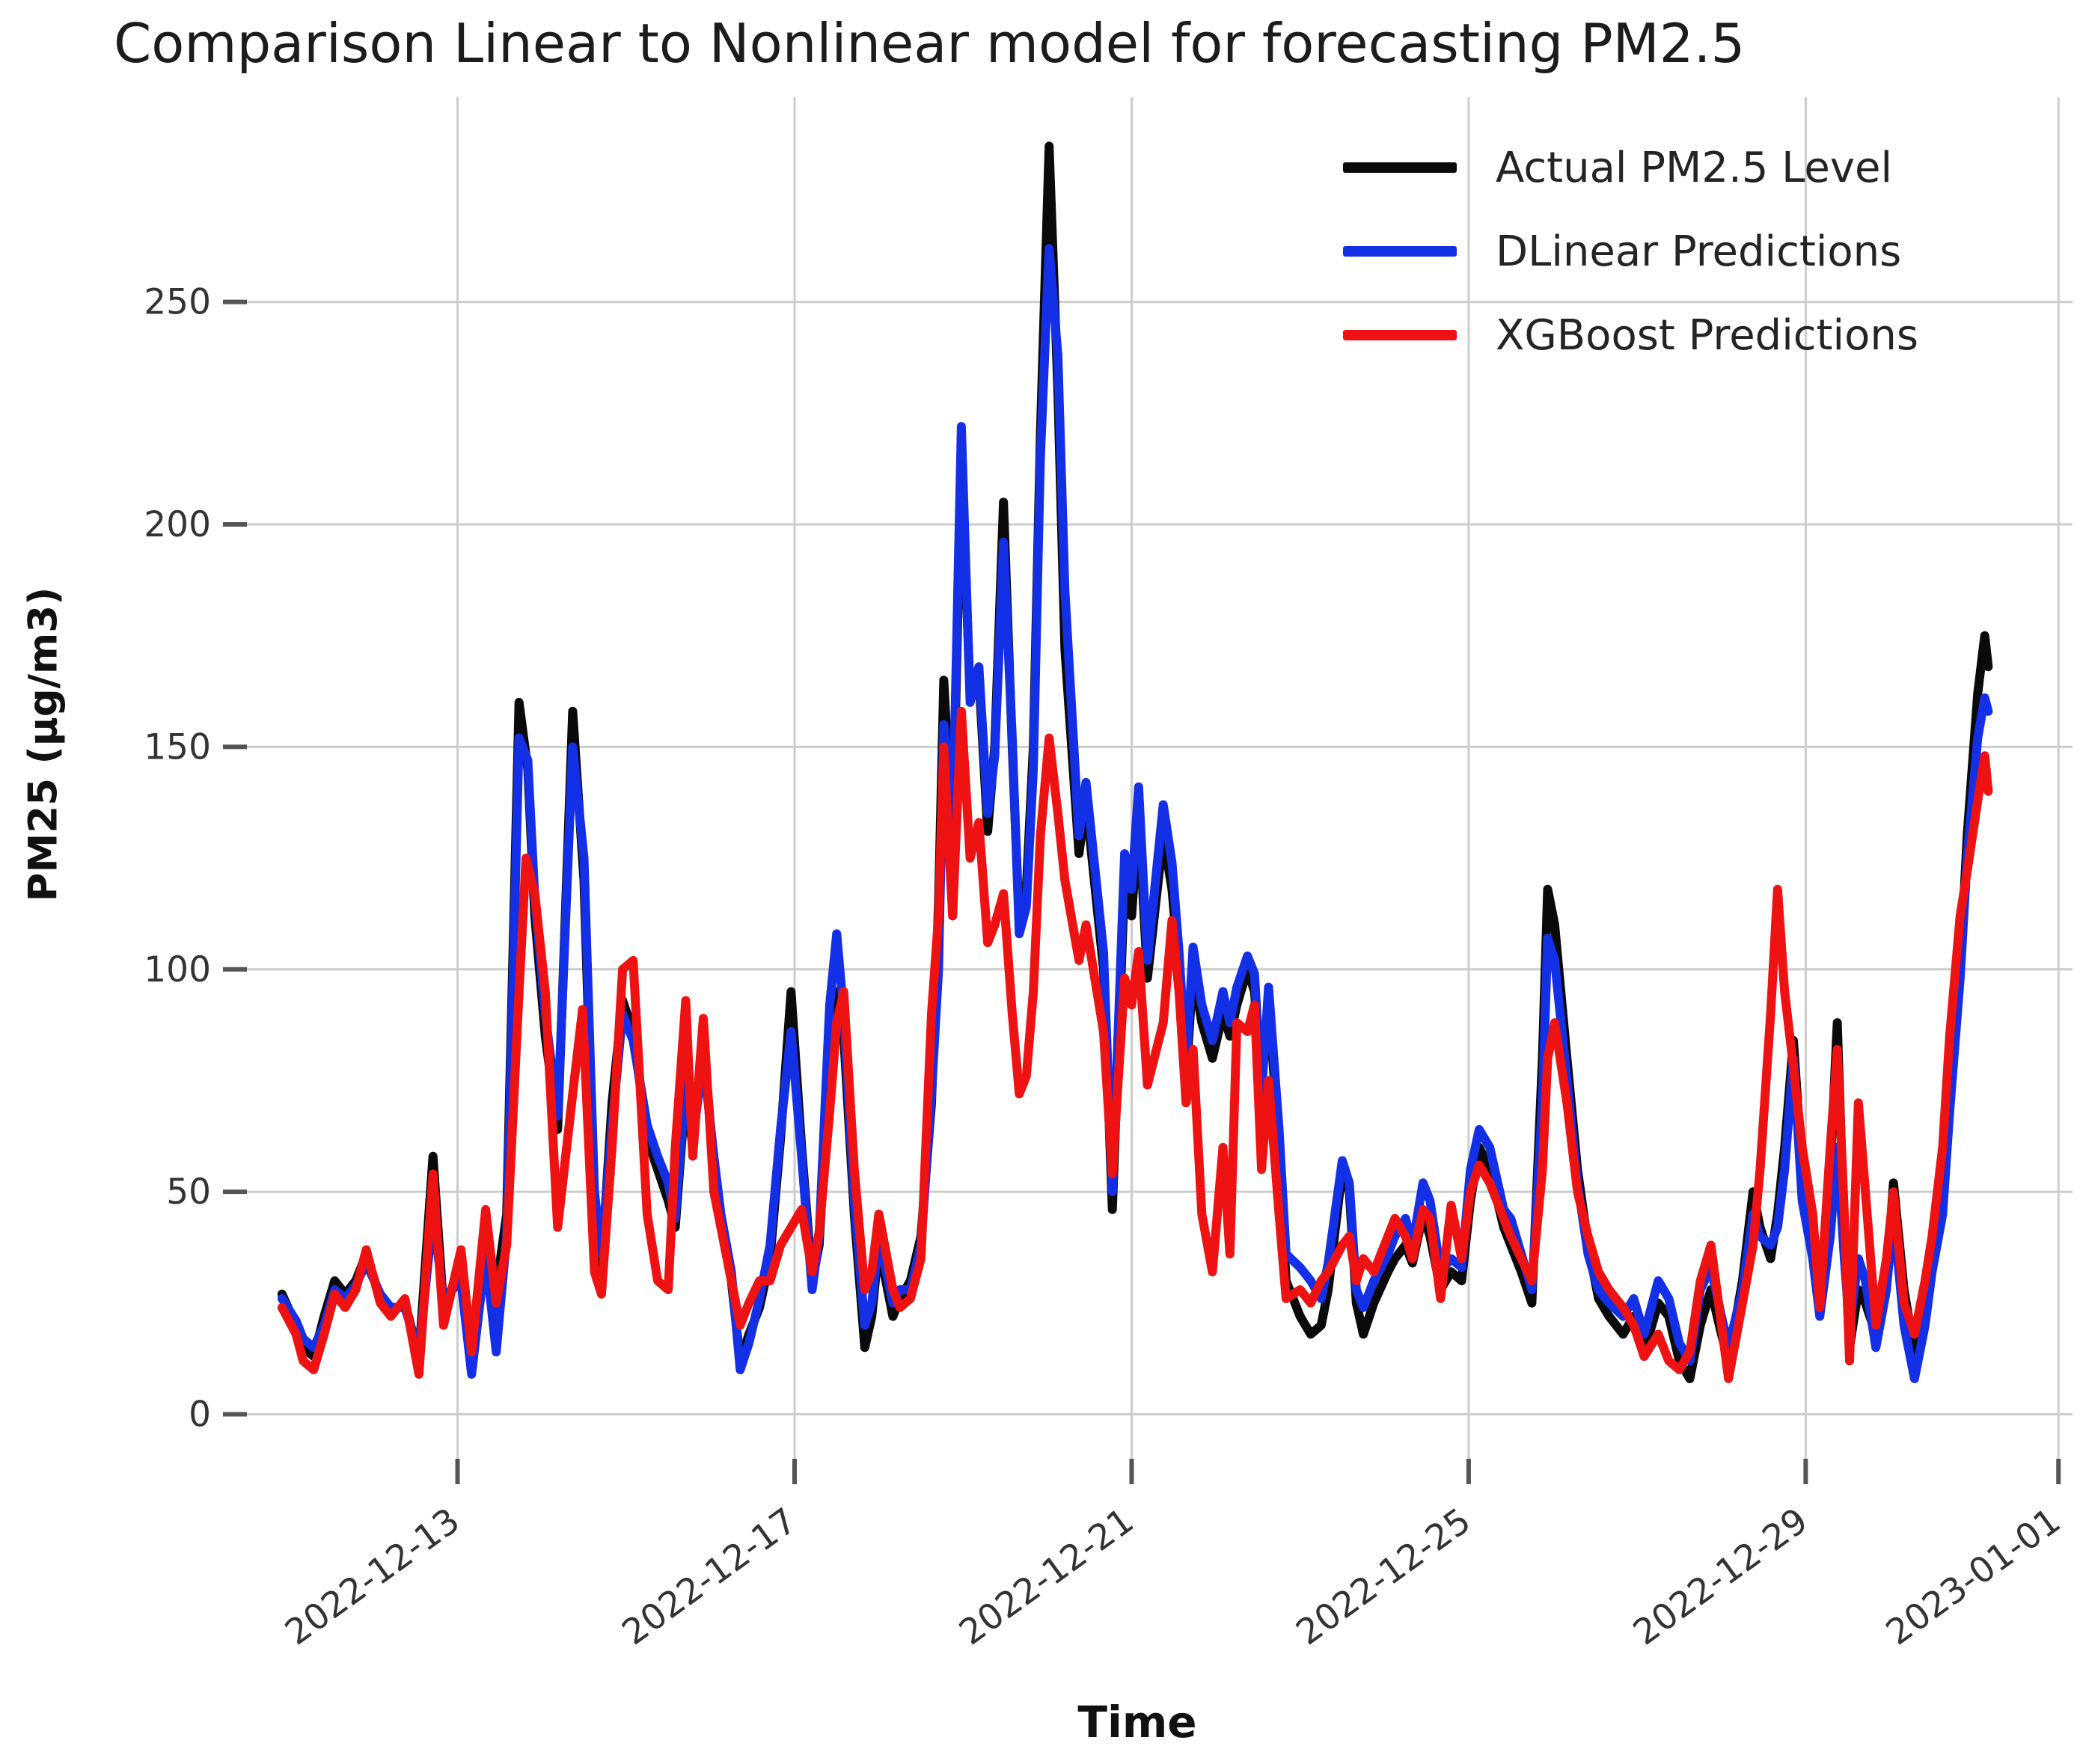 The height and width of the screenshot is (1764, 2077). I want to click on x-tick-label: 2022-12-25, so click(1383, 1576).